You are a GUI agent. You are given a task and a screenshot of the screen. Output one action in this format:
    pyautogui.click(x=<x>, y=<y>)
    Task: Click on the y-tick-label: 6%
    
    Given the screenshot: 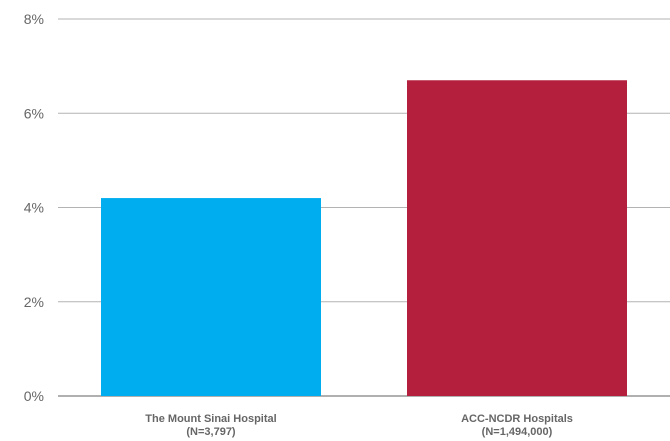 What is the action you would take?
    pyautogui.click(x=34, y=113)
    